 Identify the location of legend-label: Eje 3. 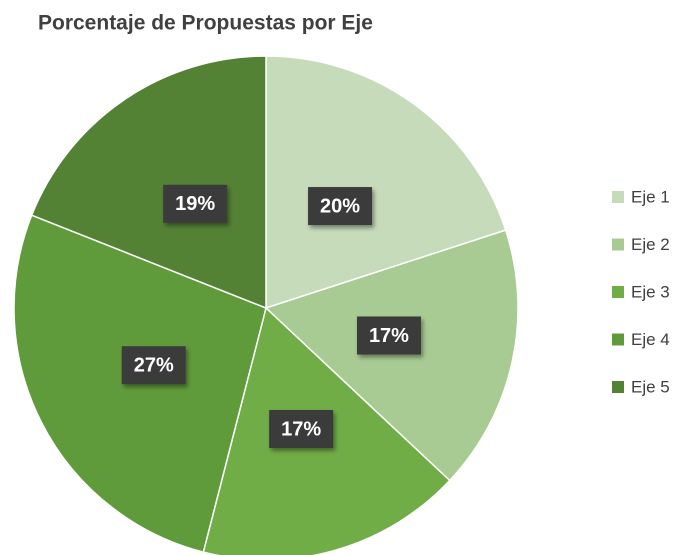
(650, 291).